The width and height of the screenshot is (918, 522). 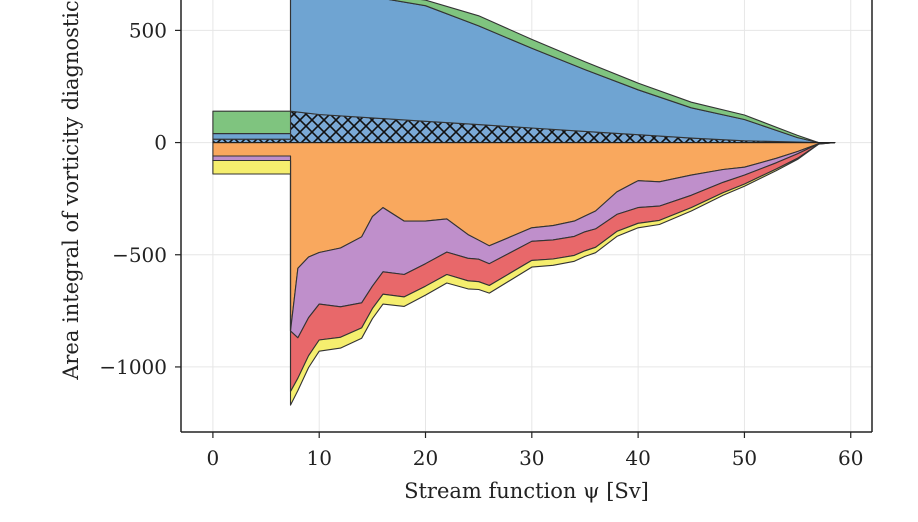 What do you see at coordinates (139, 255) in the screenshot?
I see `y-tick-label: −500` at bounding box center [139, 255].